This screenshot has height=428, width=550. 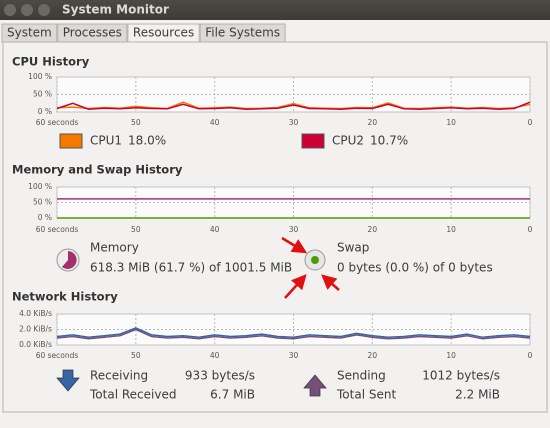 I want to click on legend-readout: 0 bytes (0.0 %) of 0 bytes, so click(x=415, y=268).